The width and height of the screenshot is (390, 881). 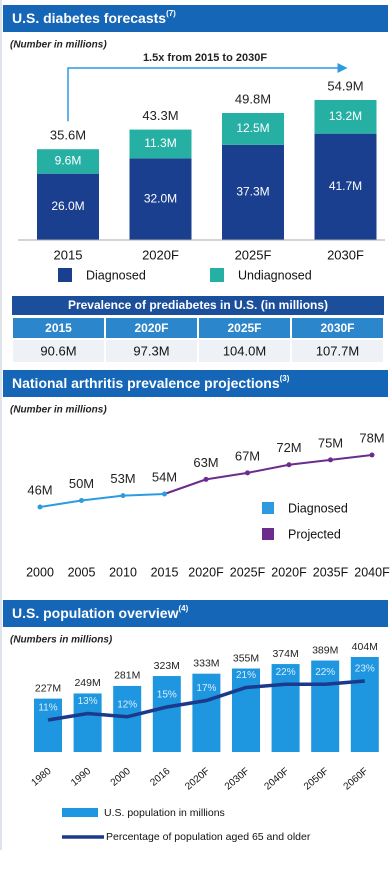 What do you see at coordinates (337, 328) in the screenshot?
I see `table-header: 2030F` at bounding box center [337, 328].